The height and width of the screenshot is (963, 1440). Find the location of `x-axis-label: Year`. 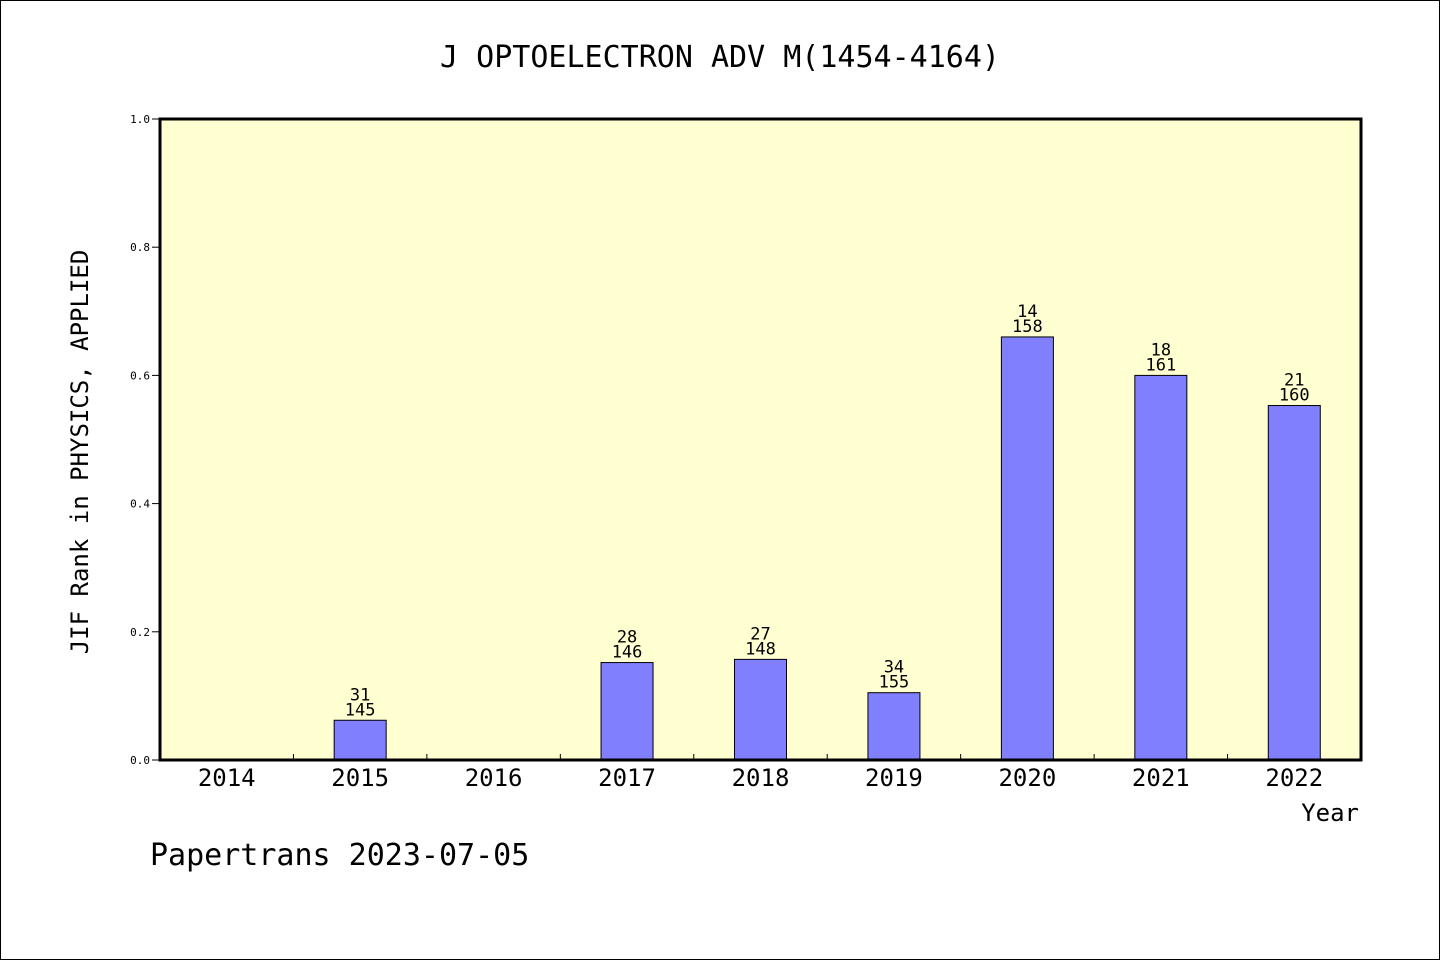

x-axis-label: Year is located at coordinates (1330, 813).